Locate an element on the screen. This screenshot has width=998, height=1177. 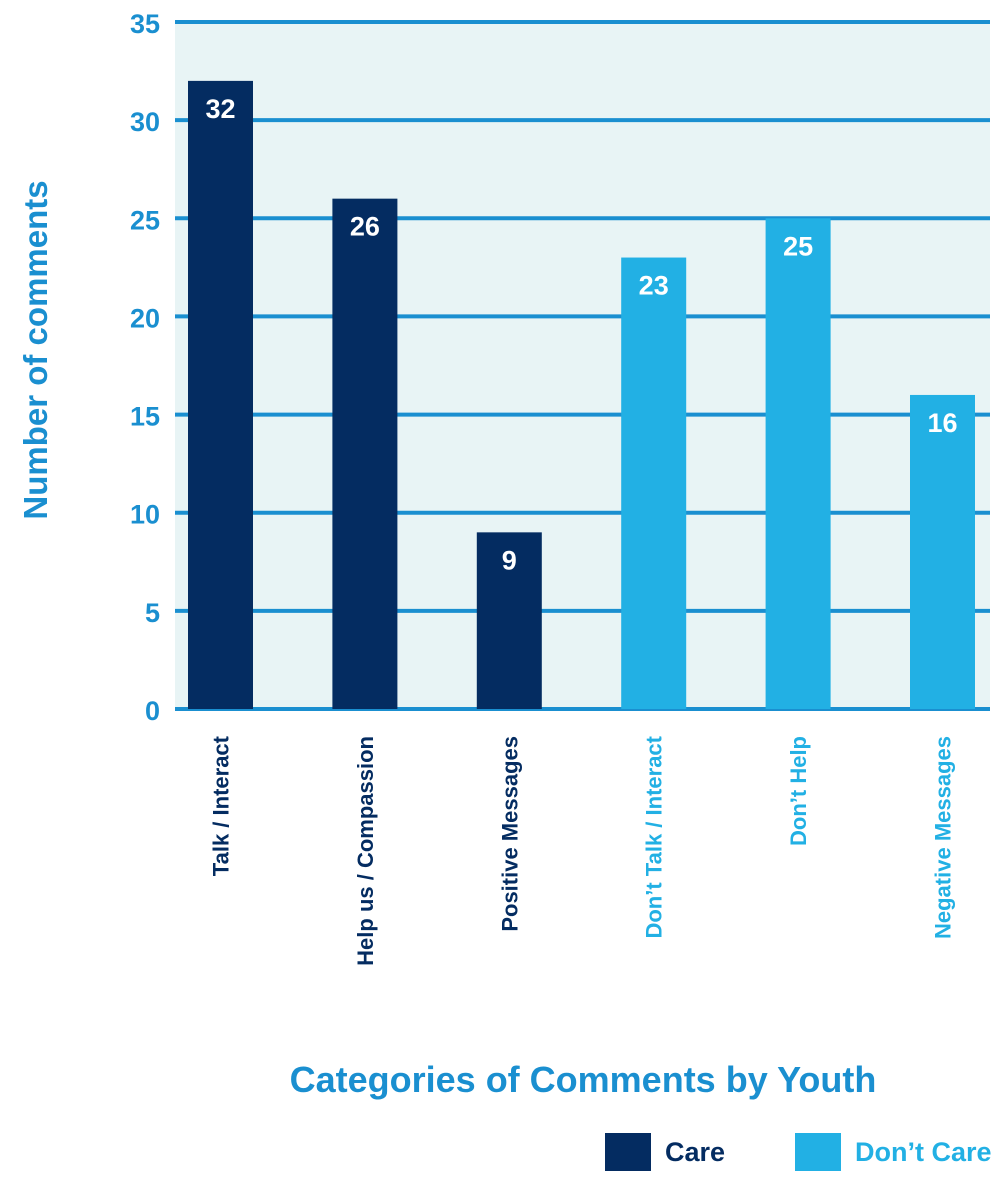
y-tick-label: 10 is located at coordinates (145, 515).